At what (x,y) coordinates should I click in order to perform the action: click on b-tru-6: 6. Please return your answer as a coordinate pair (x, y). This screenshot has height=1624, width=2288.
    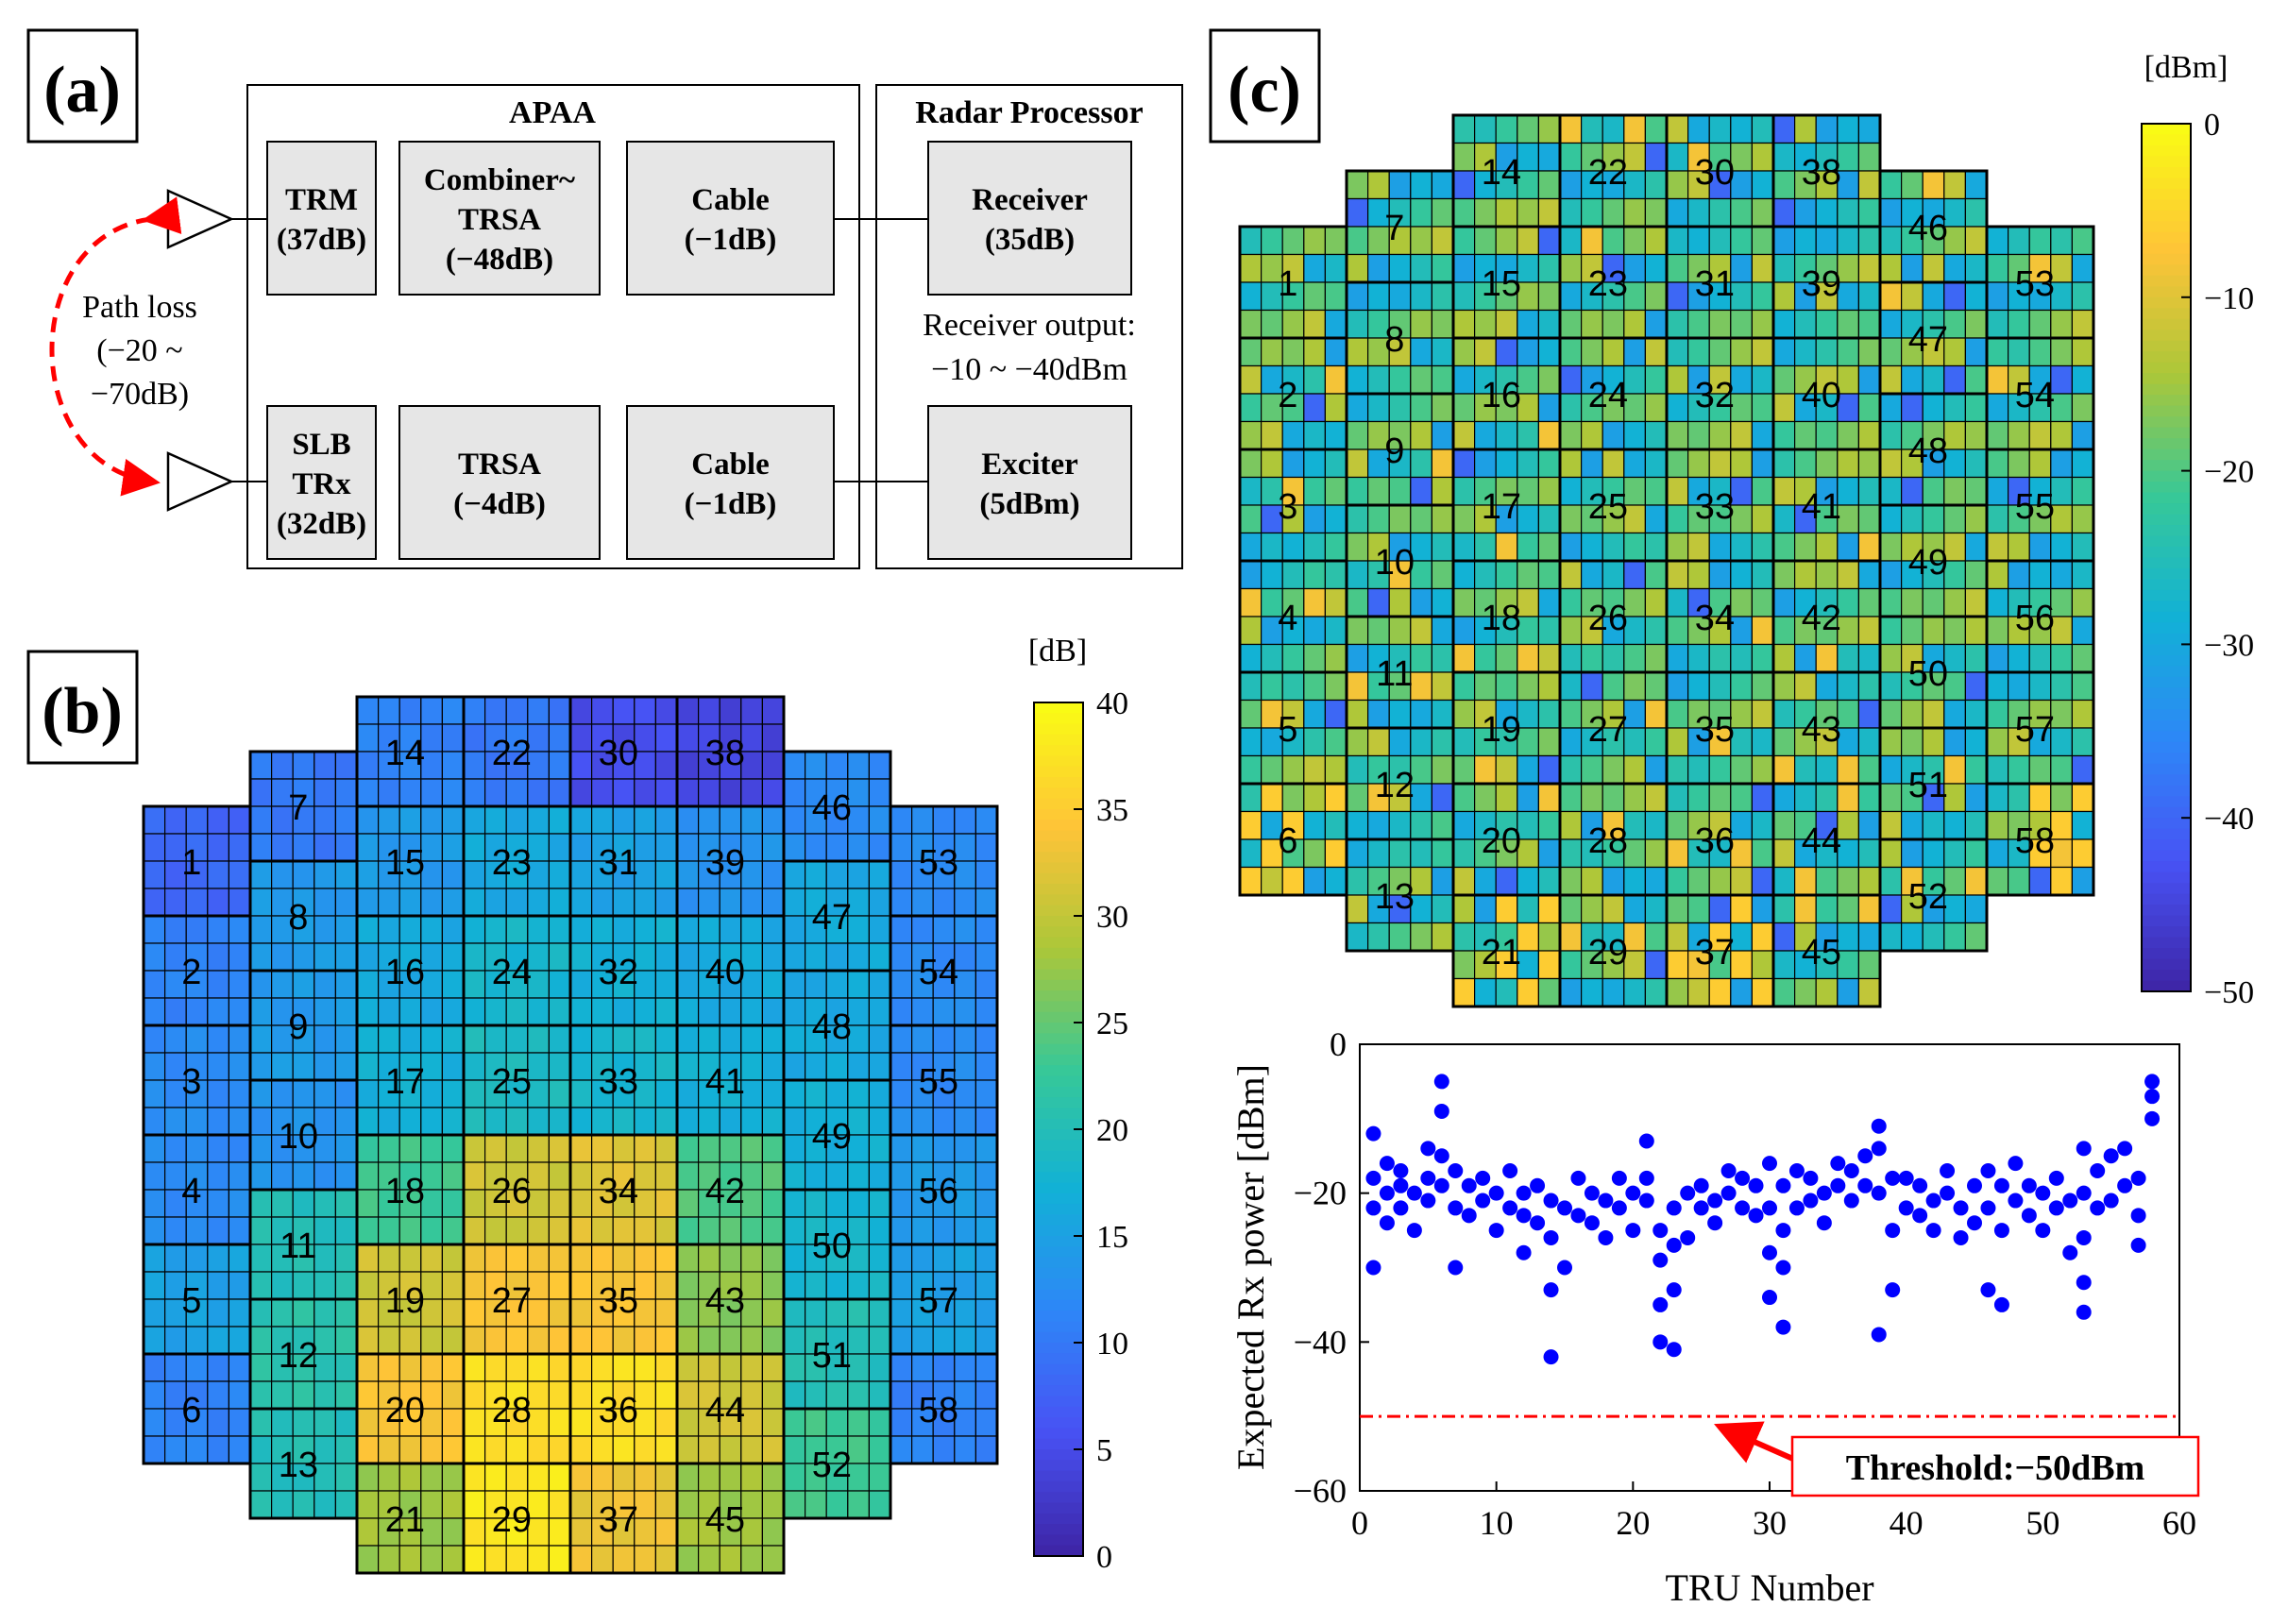
    Looking at the image, I should click on (197, 1408).